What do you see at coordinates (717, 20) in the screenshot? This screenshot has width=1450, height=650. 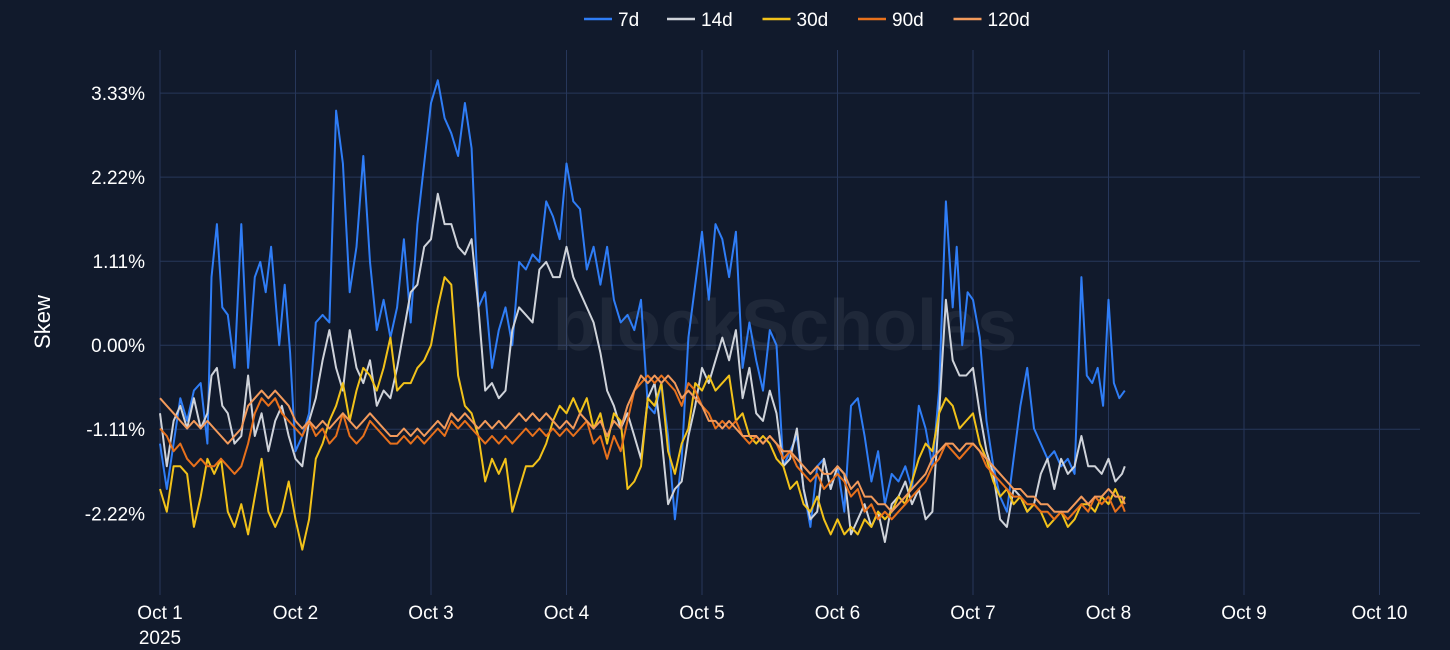 I see `legend-label-14d: 14d` at bounding box center [717, 20].